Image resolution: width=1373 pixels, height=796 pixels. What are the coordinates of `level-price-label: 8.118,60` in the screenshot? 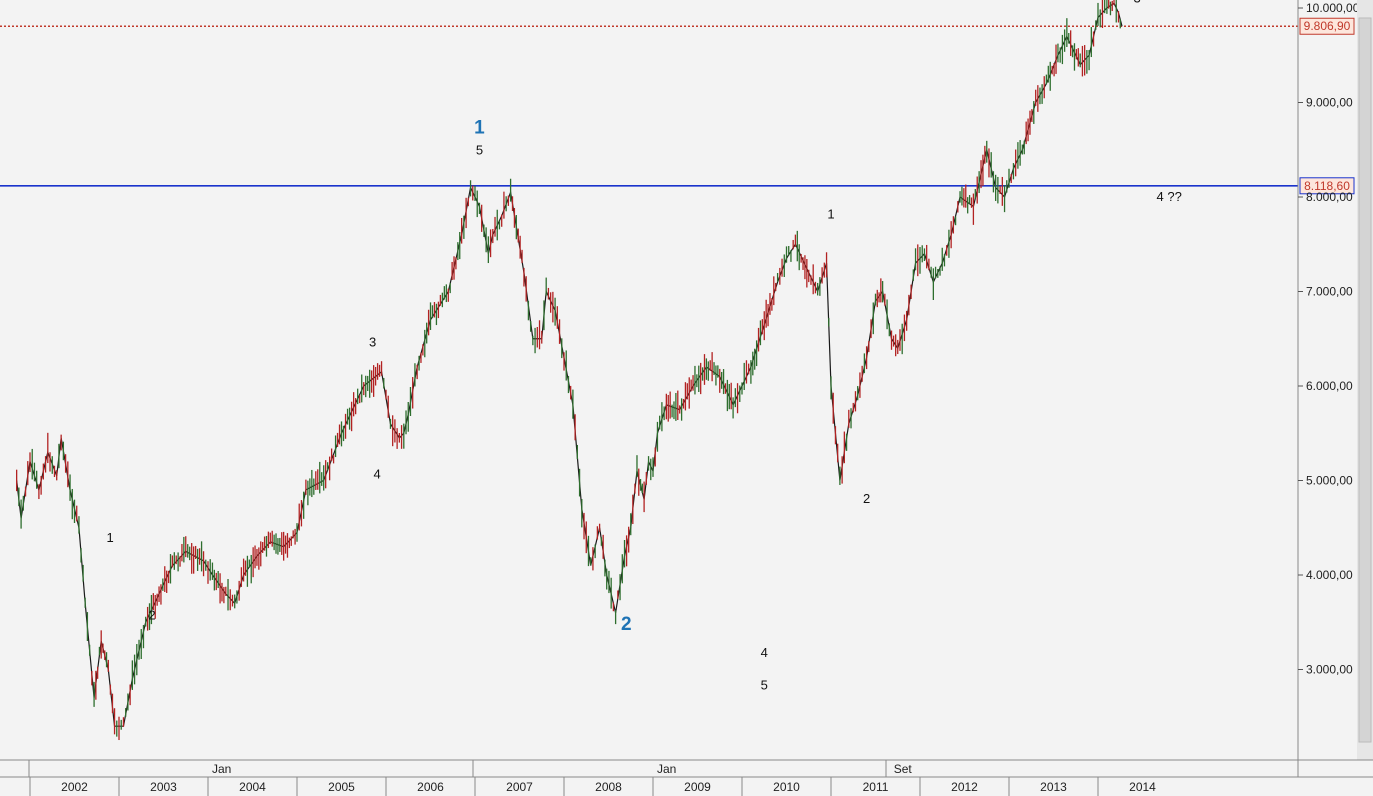 It's located at (1327, 186).